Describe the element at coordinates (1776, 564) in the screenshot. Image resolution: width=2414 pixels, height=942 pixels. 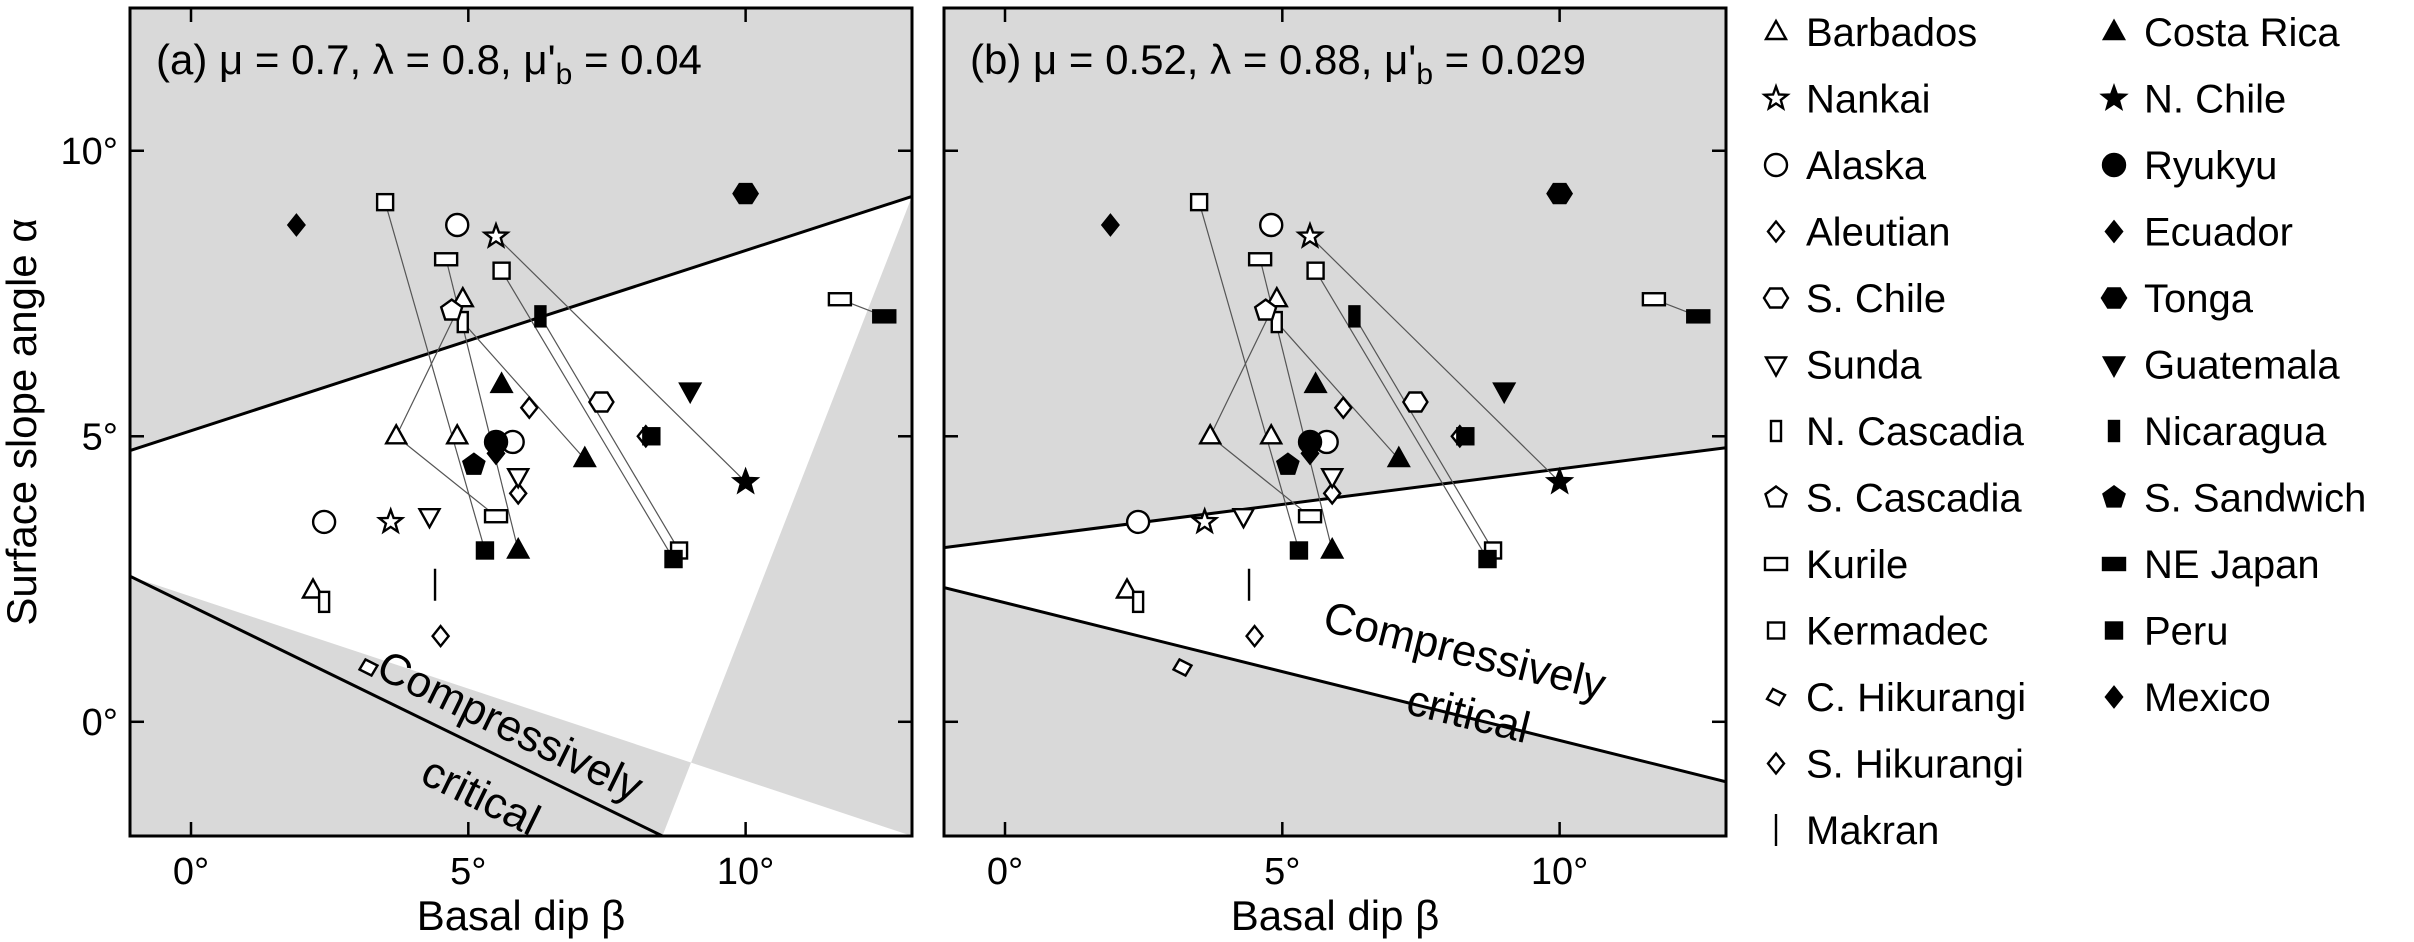
I see `legend-marker-kurile` at that location.